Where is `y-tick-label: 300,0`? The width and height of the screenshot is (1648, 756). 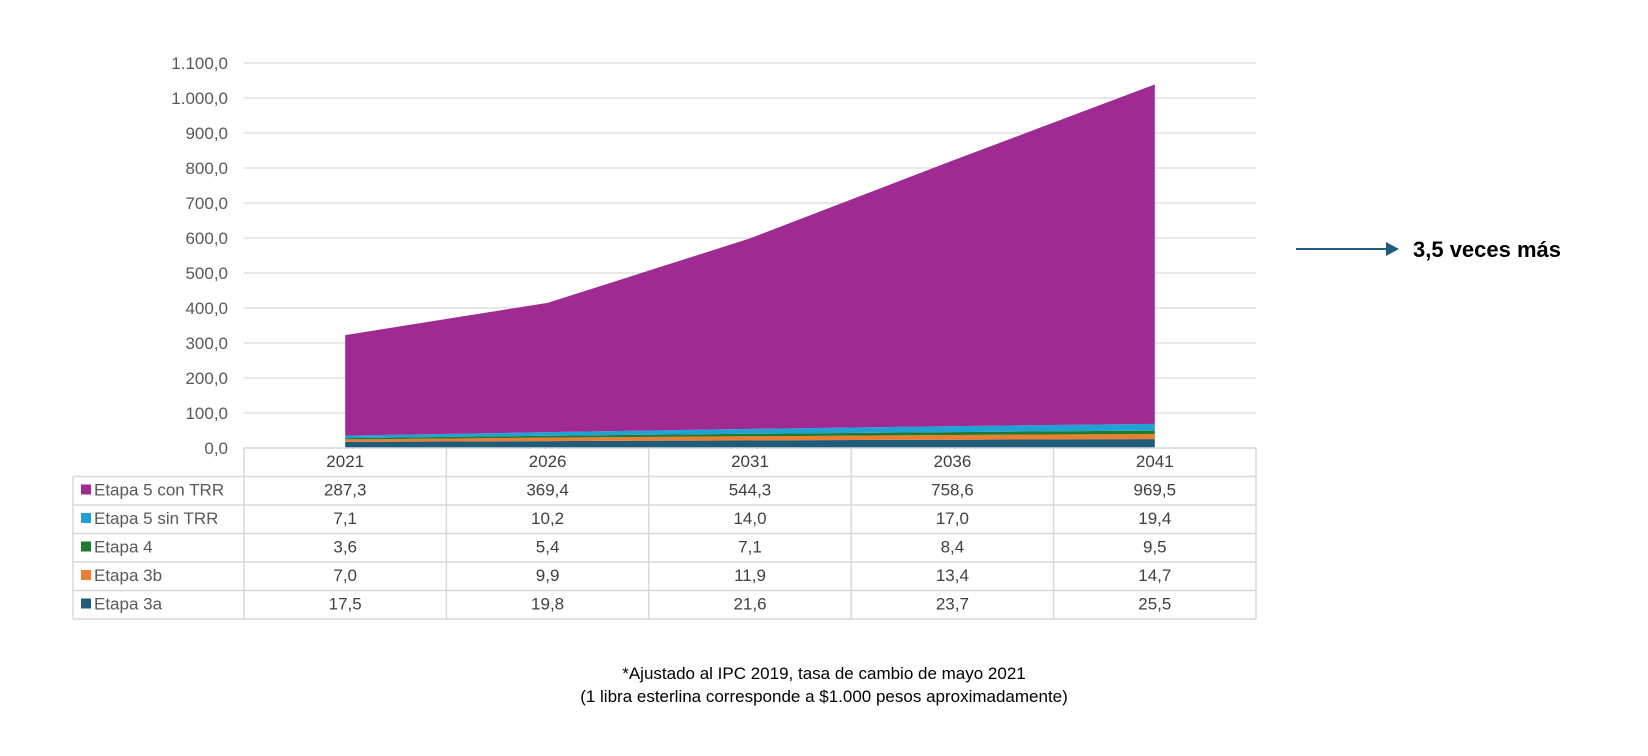 y-tick-label: 300,0 is located at coordinates (206, 343).